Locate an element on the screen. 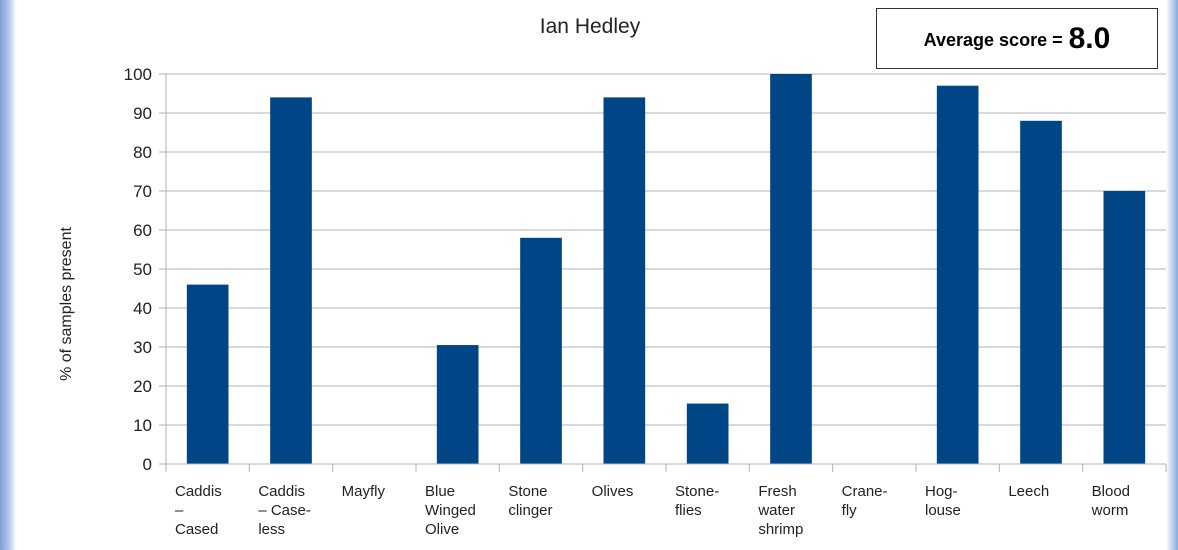  x-category-label: Blue Winged Olive is located at coordinates (450, 510).